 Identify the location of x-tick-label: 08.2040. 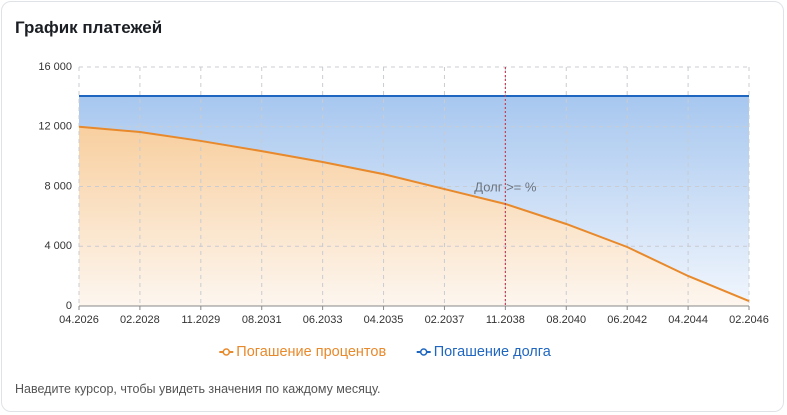
(566, 320).